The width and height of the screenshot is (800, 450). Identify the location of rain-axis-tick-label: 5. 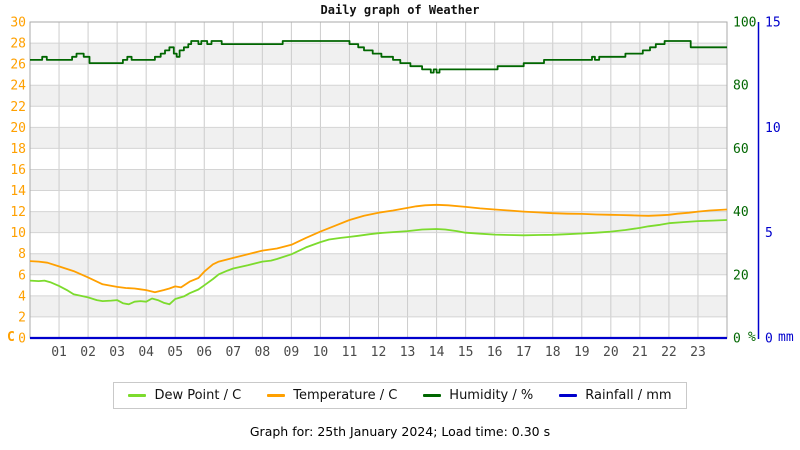
(769, 233).